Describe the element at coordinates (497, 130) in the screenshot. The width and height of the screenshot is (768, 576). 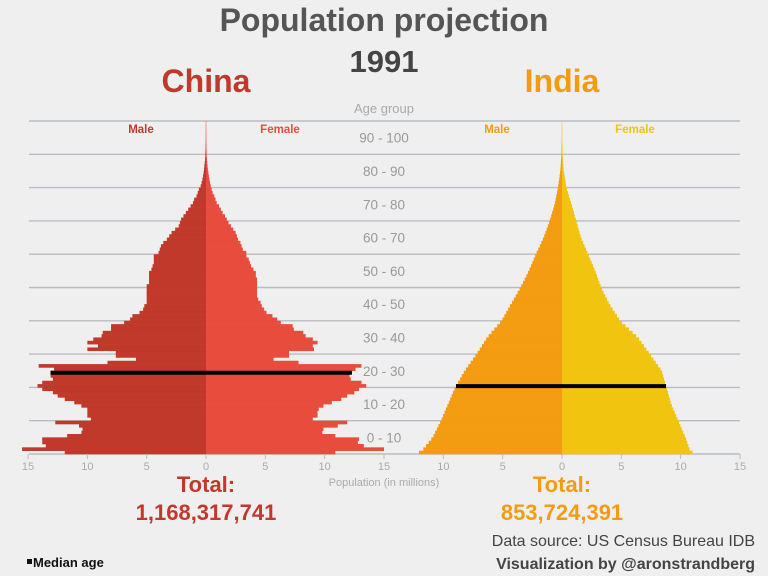
I see `india-male-label: Male` at that location.